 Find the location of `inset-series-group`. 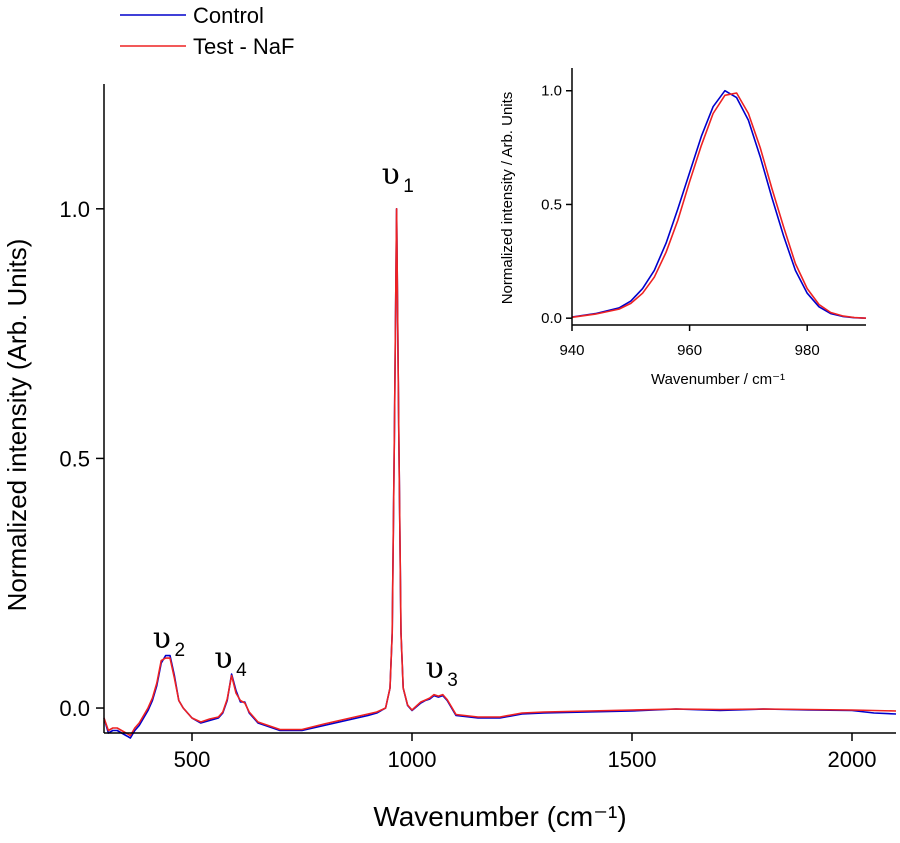

inset-series-group is located at coordinates (719, 204).